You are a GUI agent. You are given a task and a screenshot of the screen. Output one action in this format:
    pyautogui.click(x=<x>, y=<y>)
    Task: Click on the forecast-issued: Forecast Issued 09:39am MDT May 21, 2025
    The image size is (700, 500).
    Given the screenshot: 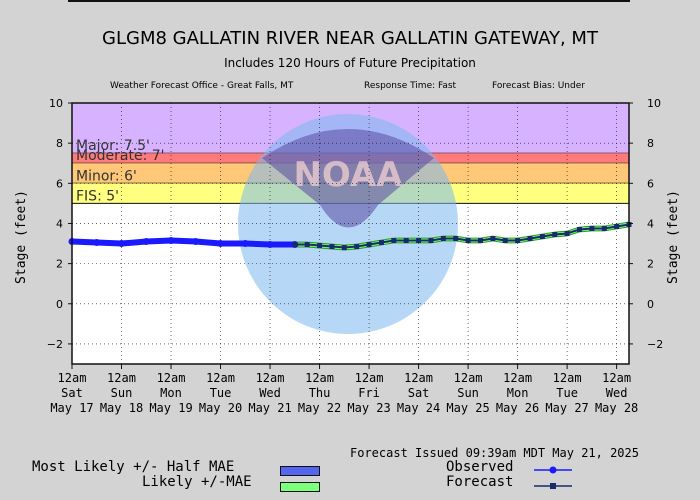 What is the action you would take?
    pyautogui.click(x=494, y=453)
    